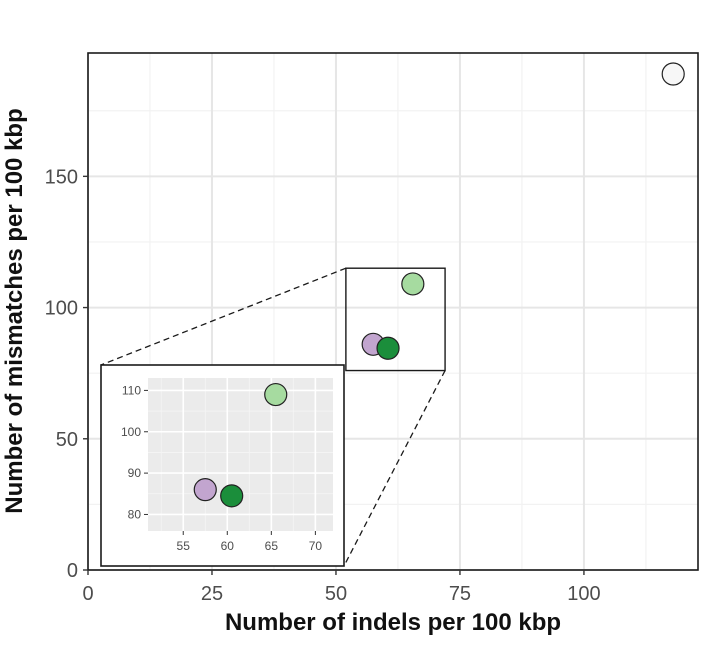 The image size is (714, 661). What do you see at coordinates (61, 177) in the screenshot?
I see `y-tick-label: 150` at bounding box center [61, 177].